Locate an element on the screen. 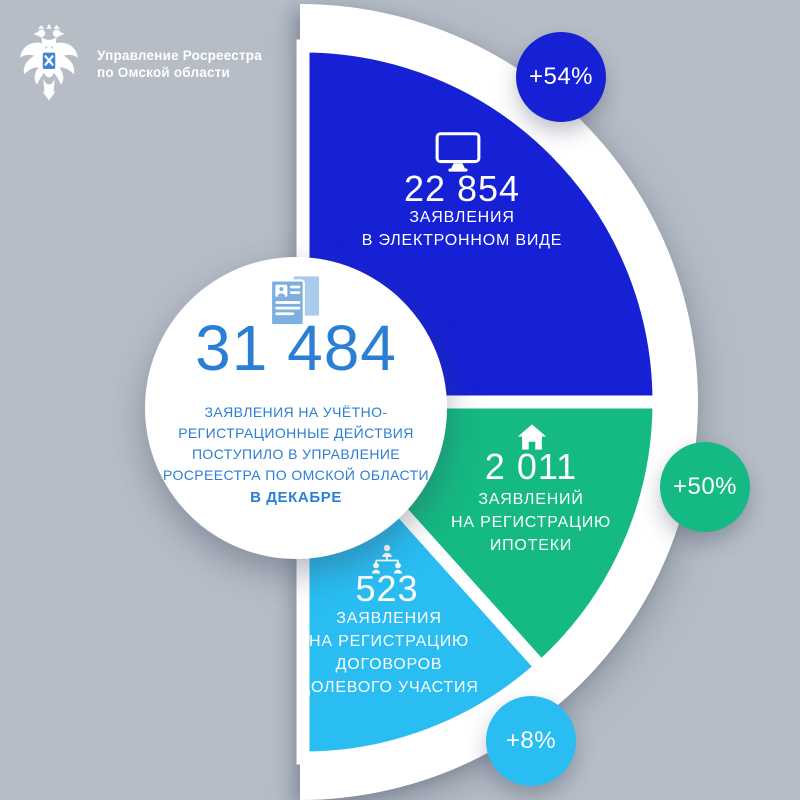 This screenshot has height=800, width=800. mortgage-label-line2: НА РЕГИСТРАЦИЮ is located at coordinates (531, 522).